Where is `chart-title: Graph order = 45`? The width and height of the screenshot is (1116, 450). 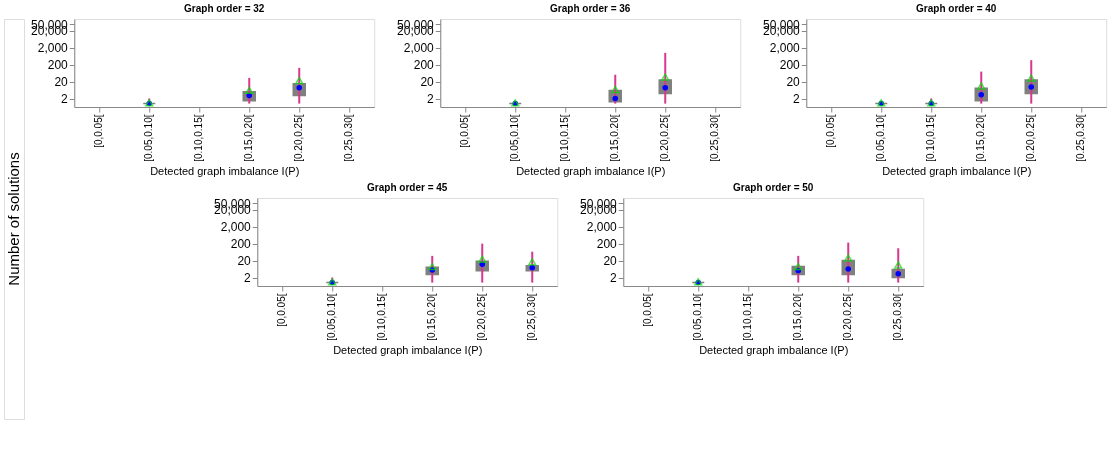
chart-title: Graph order = 45 is located at coordinates (407, 188).